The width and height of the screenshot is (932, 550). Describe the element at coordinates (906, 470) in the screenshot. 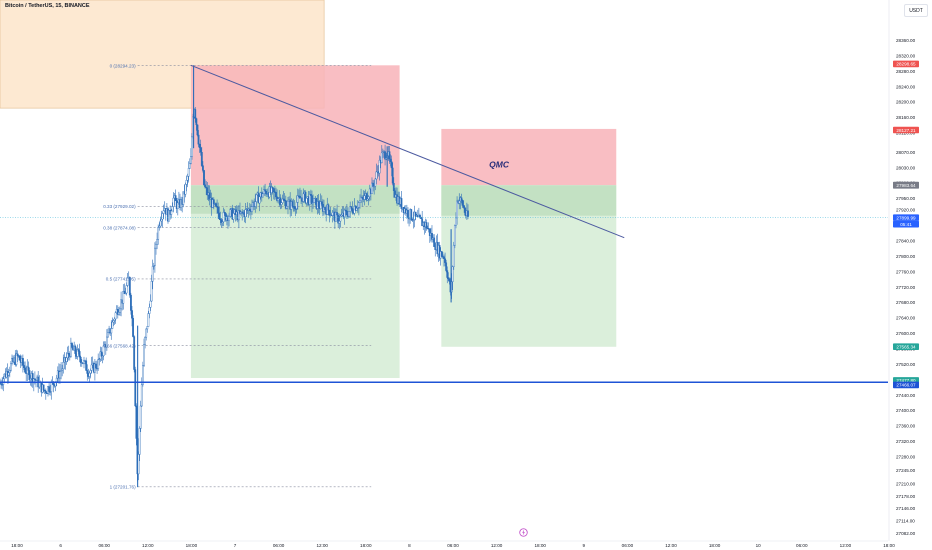

I see `price-tick: 27245.00` at that location.